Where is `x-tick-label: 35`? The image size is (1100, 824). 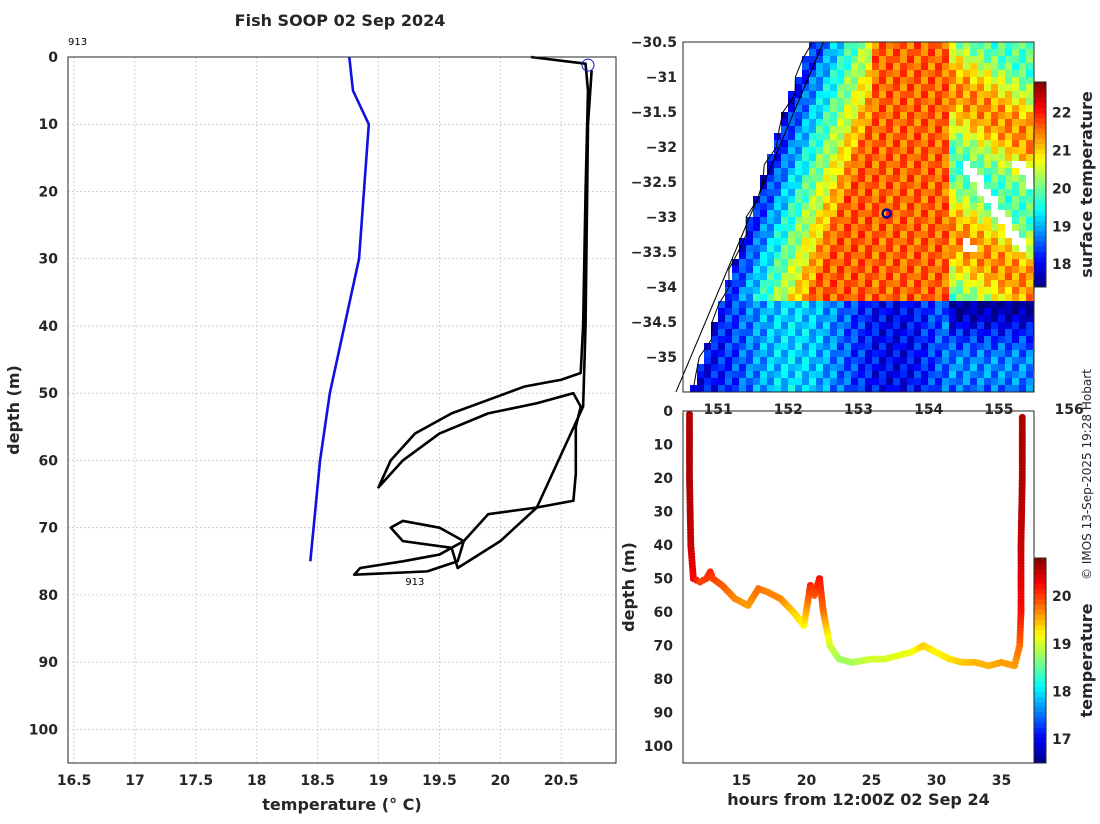 x-tick-label: 35 is located at coordinates (1001, 781).